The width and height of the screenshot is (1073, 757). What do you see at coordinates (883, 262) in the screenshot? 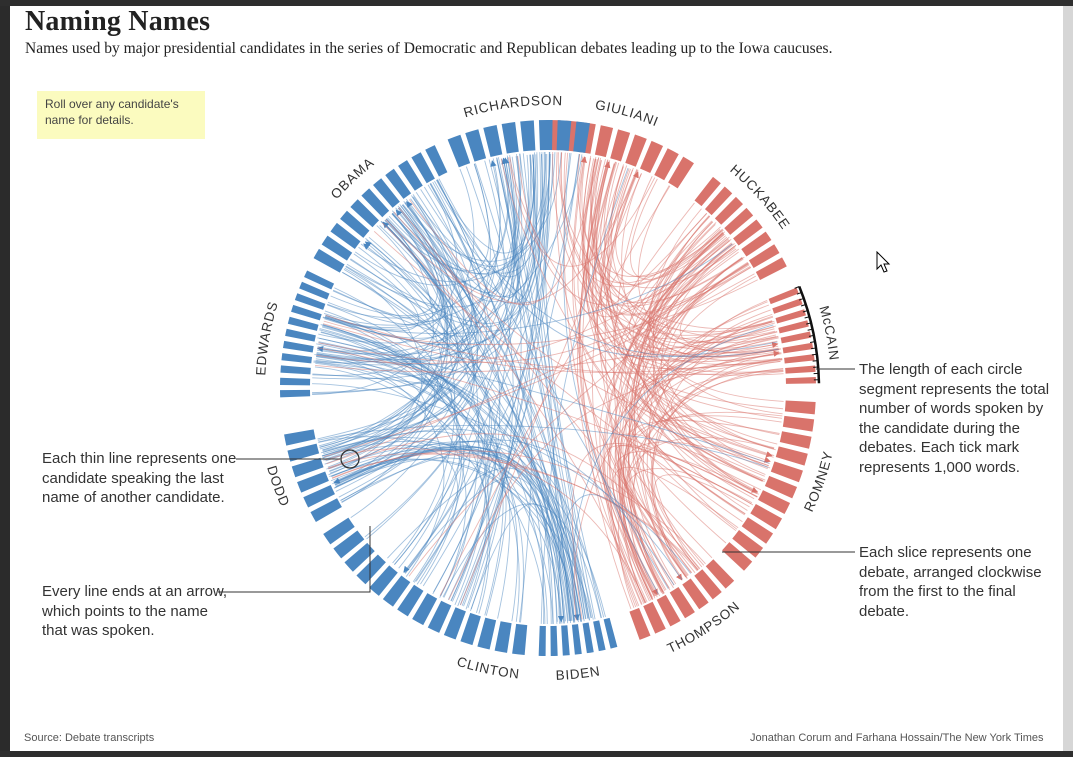
I see `mouse-cursor-icon` at bounding box center [883, 262].